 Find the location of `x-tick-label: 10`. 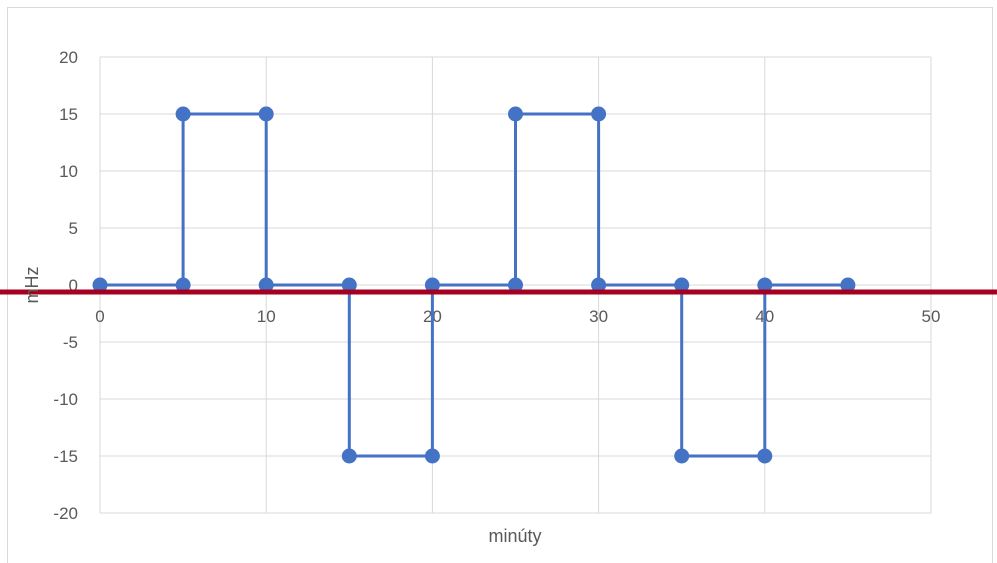

x-tick-label: 10 is located at coordinates (266, 316).